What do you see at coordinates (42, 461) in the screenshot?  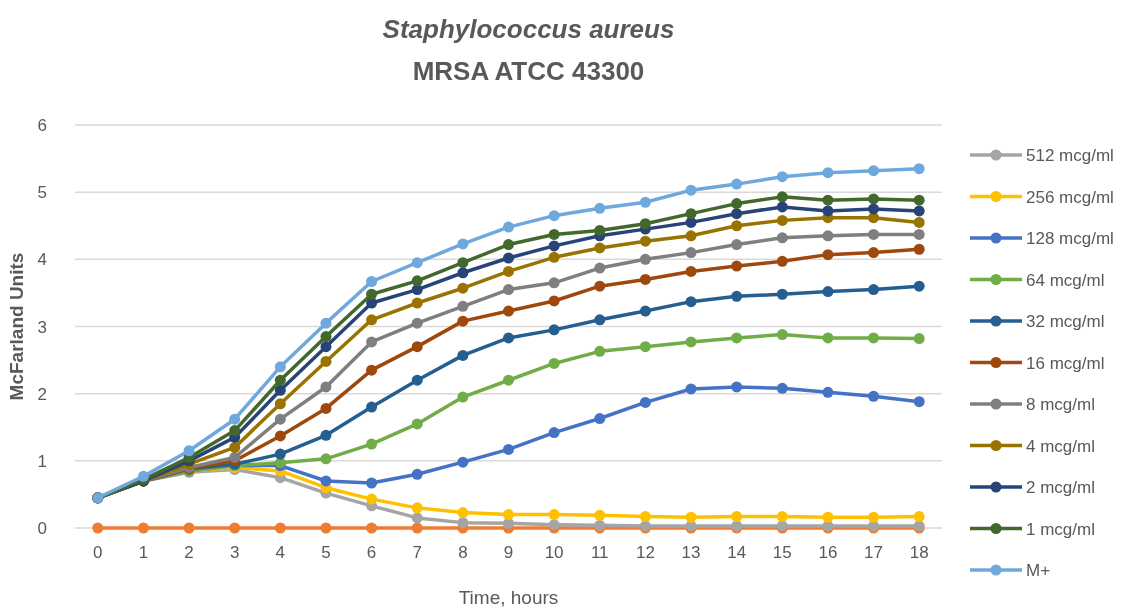 I see `y-tick-label: 1` at bounding box center [42, 461].